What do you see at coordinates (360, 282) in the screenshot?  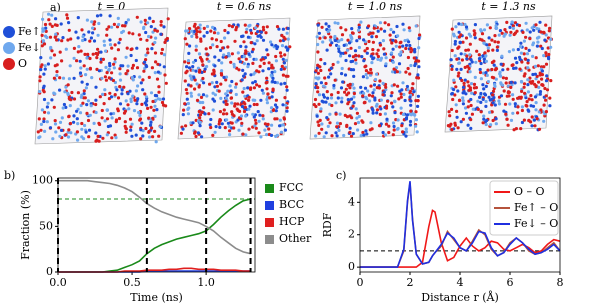 I see `x-tick-label: 0` at bounding box center [360, 282].